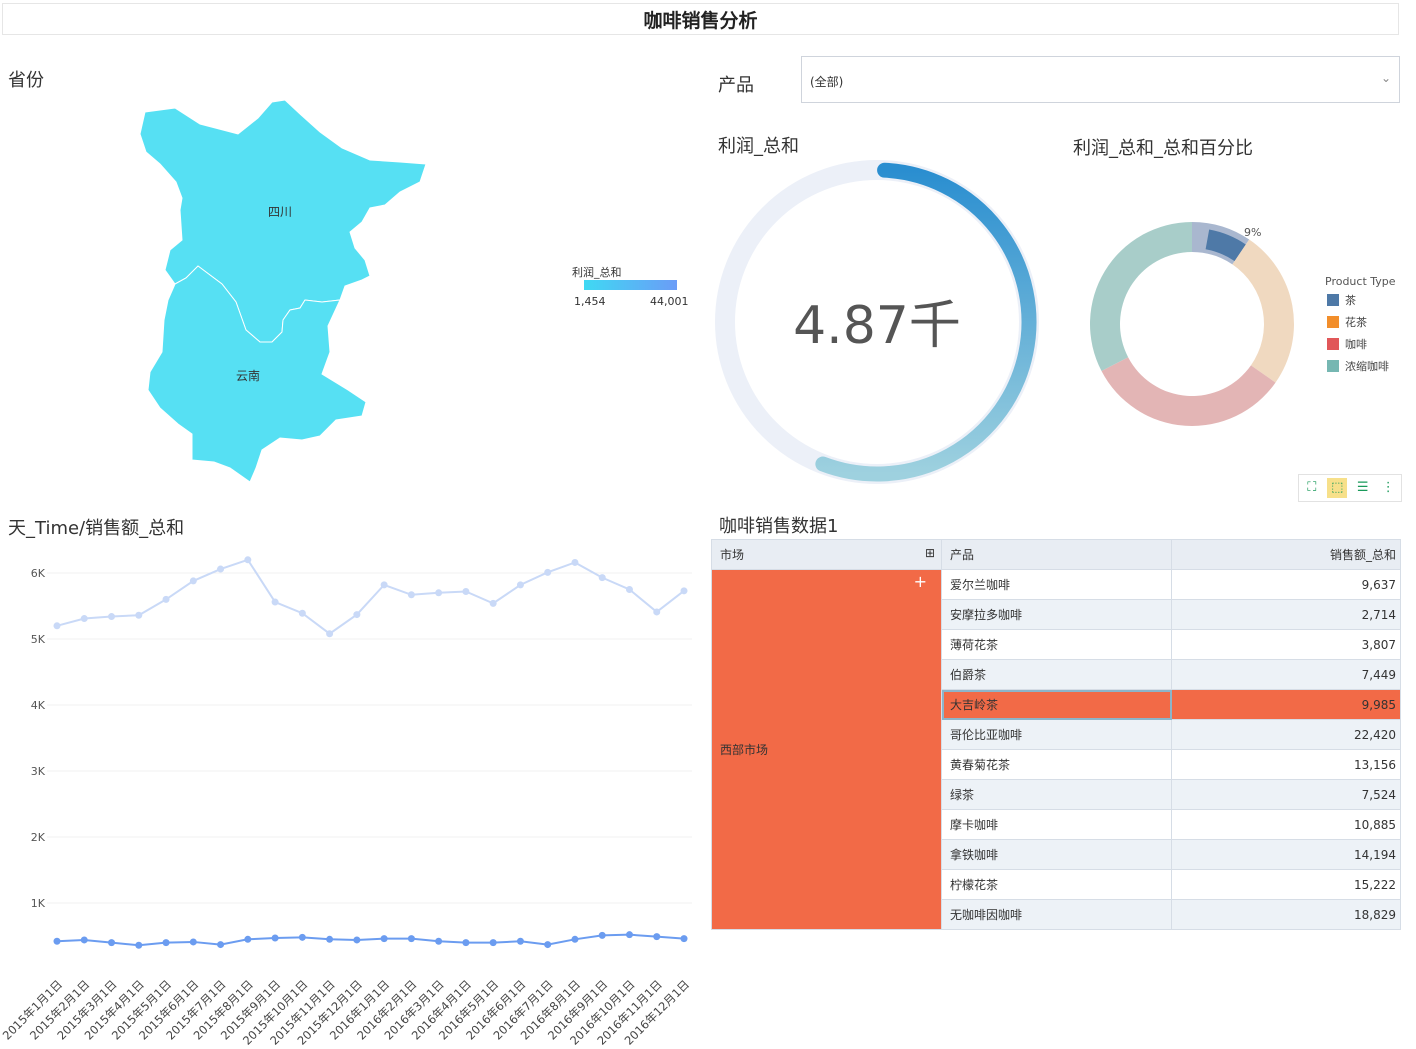  What do you see at coordinates (257, 374) in the screenshot?
I see `region-yunnan` at bounding box center [257, 374].